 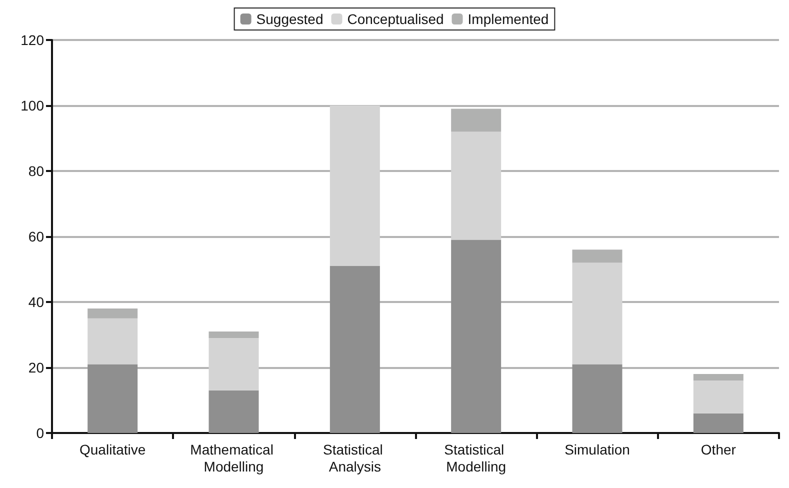 I want to click on y-tick-label: 100, so click(x=32, y=106).